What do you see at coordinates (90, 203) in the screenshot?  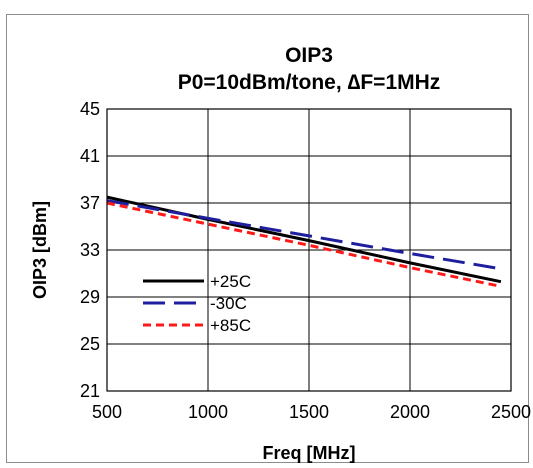 I see `y-tick-label: 37` at bounding box center [90, 203].